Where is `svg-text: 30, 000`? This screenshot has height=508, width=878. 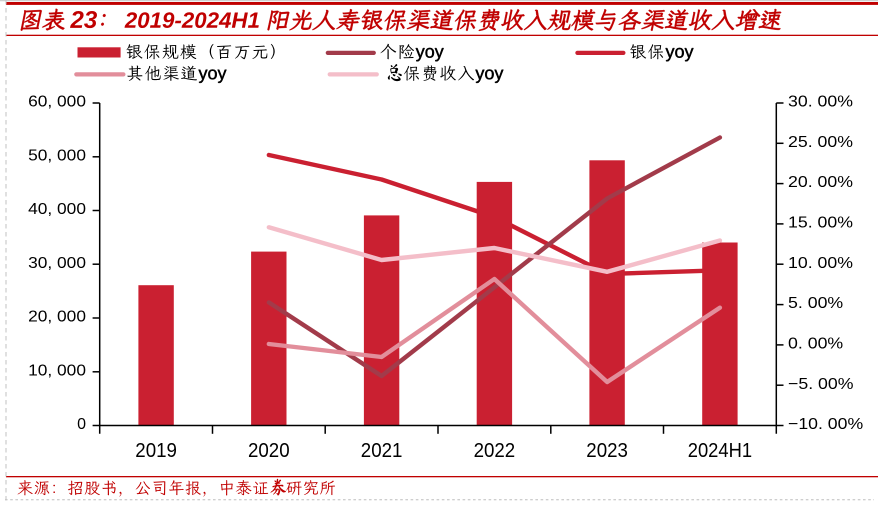 svg-text: 30, 000 is located at coordinates (57, 263).